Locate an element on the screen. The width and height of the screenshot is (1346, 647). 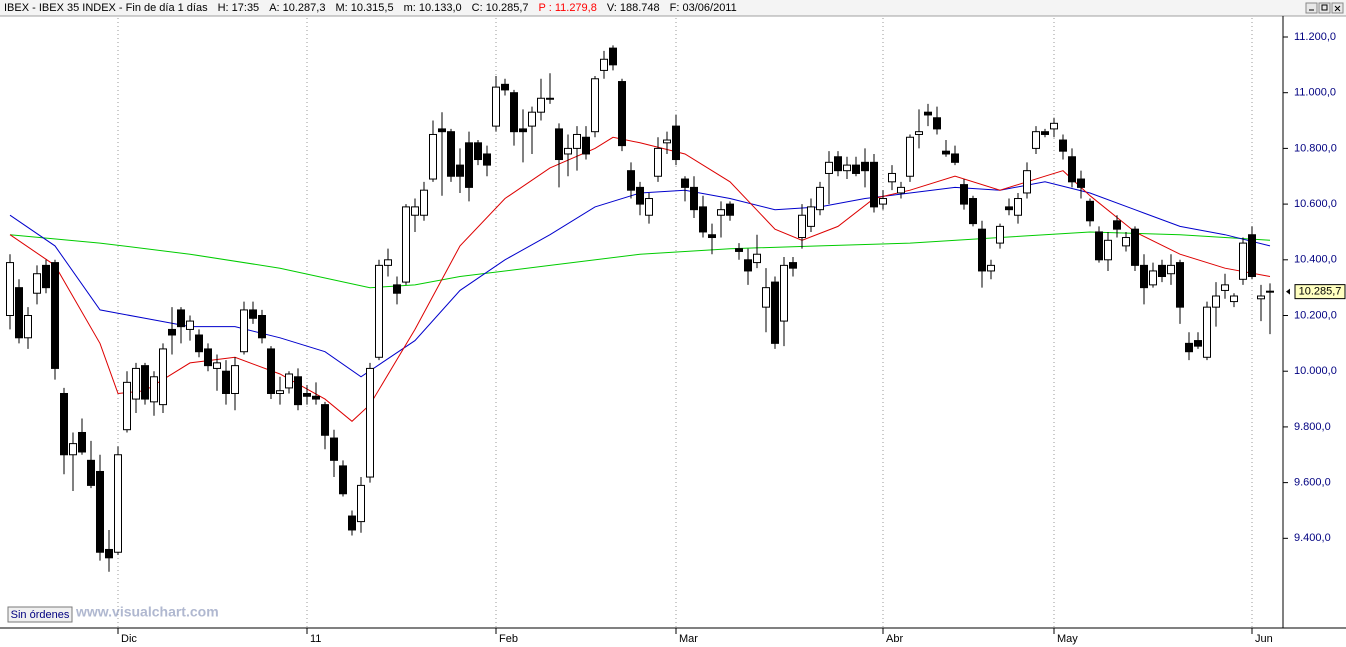
header-item: P : 11.279,8 is located at coordinates (568, 8).